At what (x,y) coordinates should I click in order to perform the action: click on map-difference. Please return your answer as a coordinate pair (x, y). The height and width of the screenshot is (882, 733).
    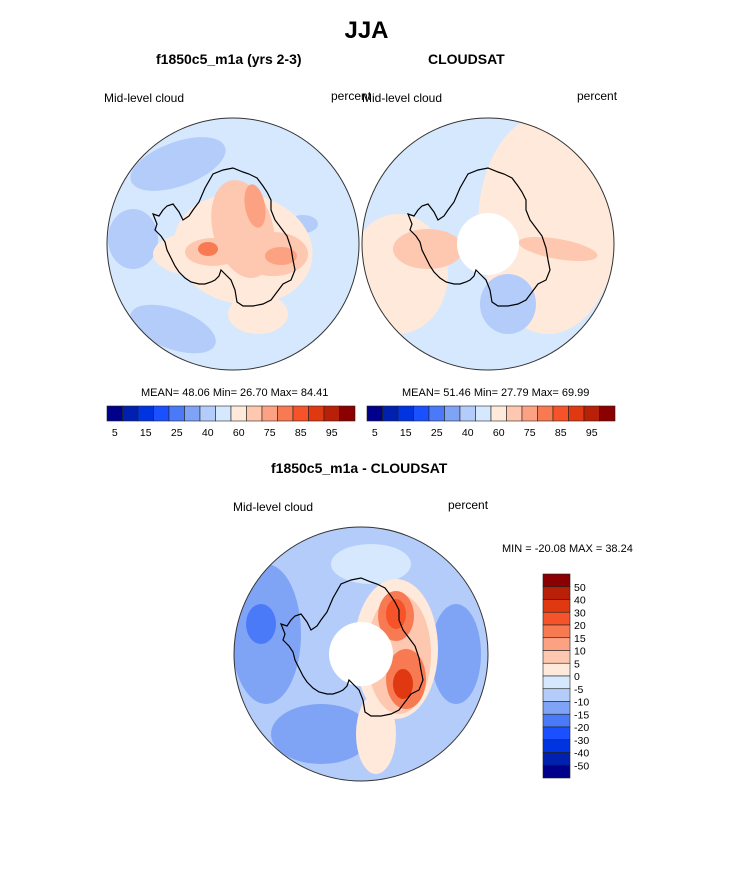
    Looking at the image, I should click on (361, 654).